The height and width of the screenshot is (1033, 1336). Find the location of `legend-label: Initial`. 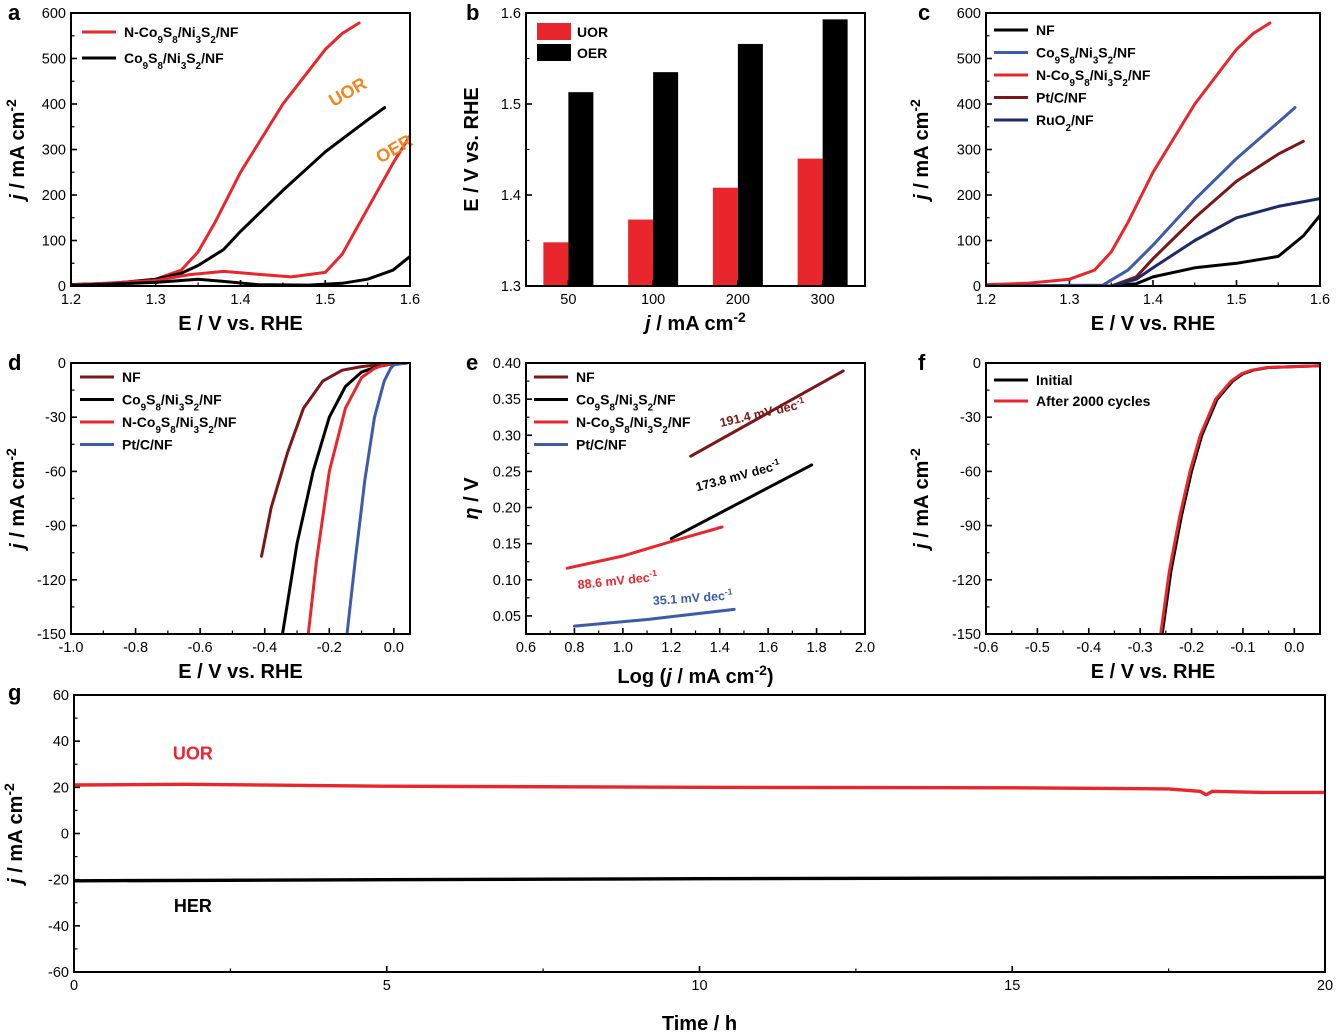

legend-label: Initial is located at coordinates (1054, 380).